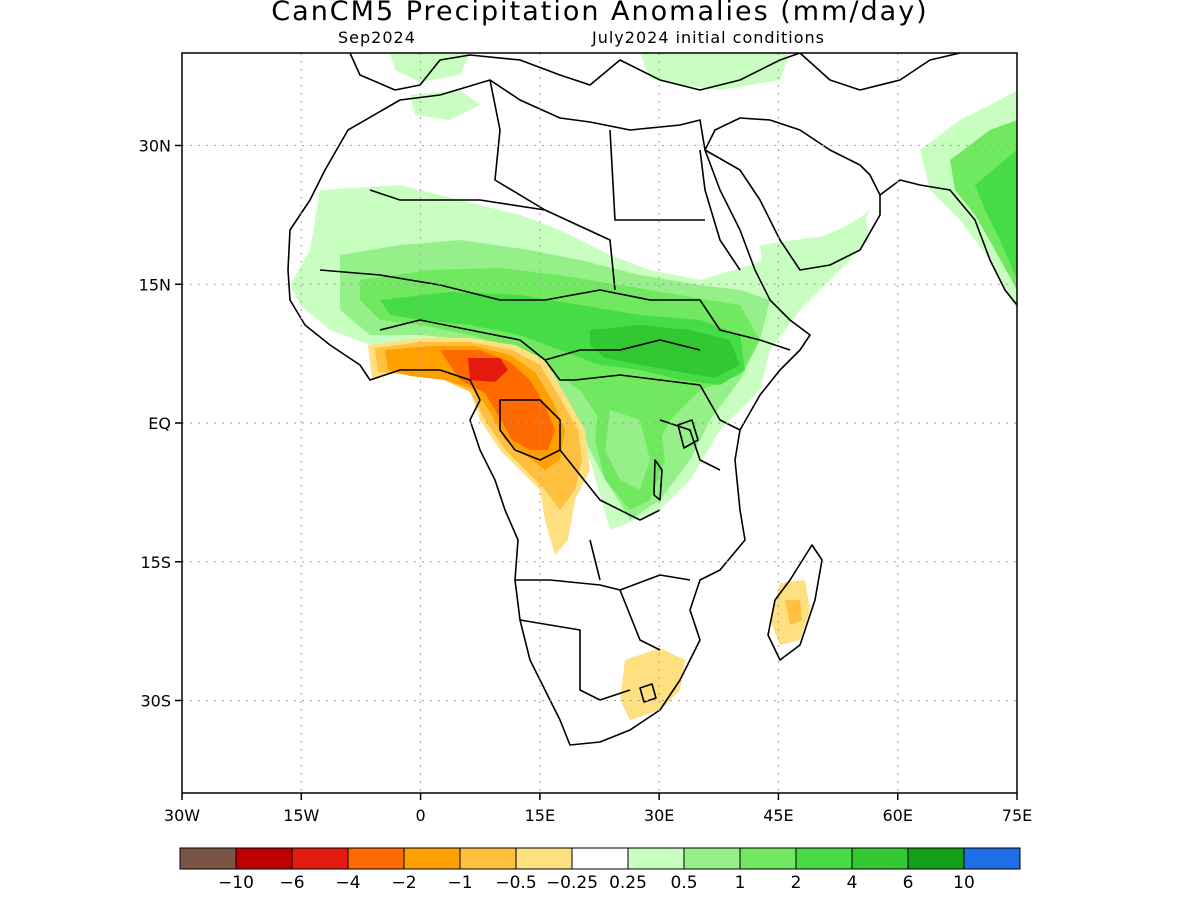  Describe the element at coordinates (403, 883) in the screenshot. I see `colorbar-label-3: −2` at that location.